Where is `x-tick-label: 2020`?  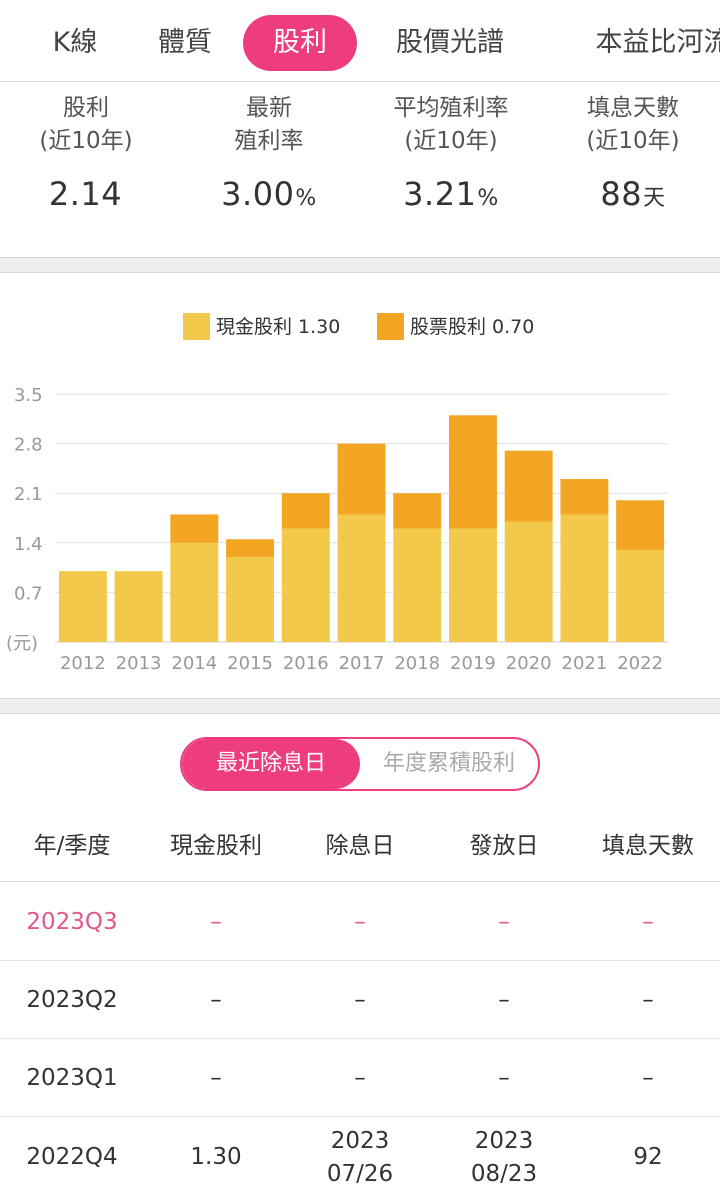
x-tick-label: 2020 is located at coordinates (529, 663).